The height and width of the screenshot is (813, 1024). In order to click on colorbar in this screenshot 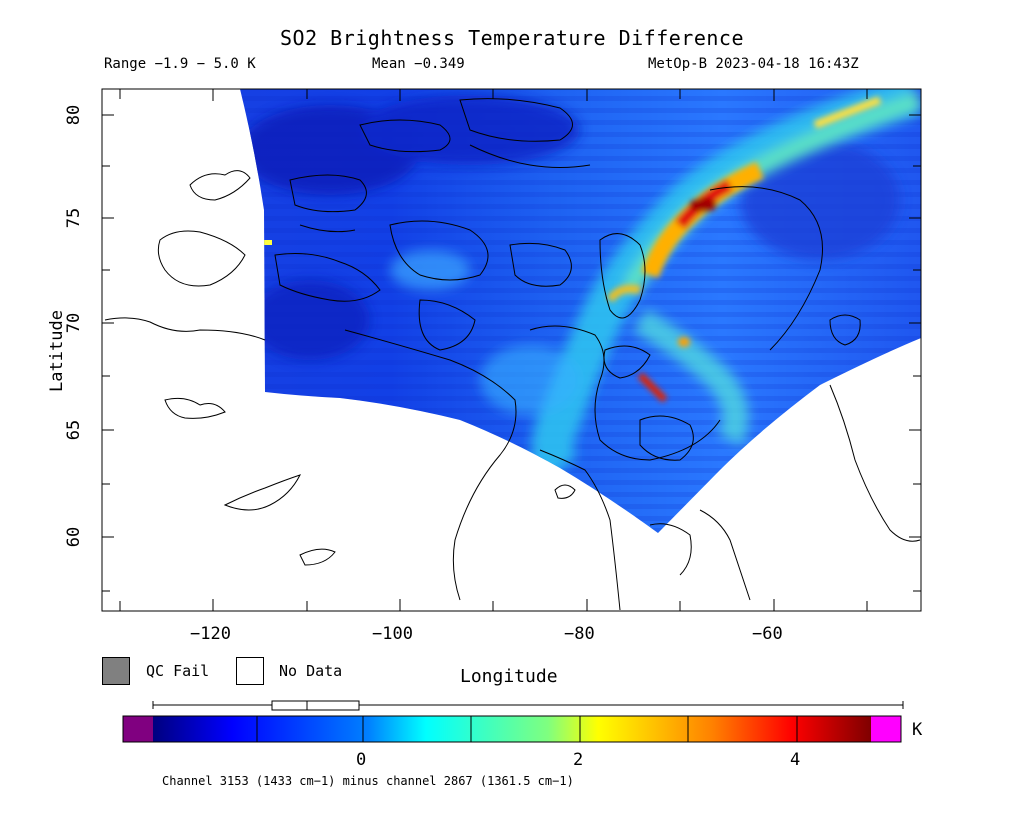, I will do `click(513, 721)`.